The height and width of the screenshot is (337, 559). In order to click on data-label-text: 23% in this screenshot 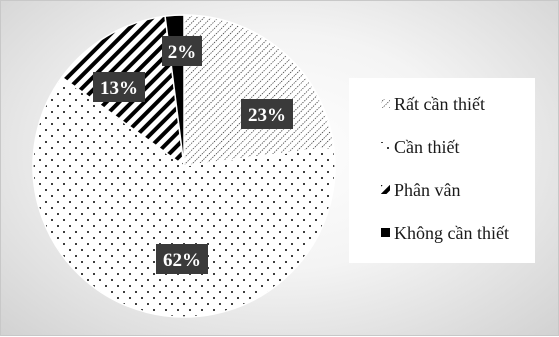, I will do `click(267, 115)`.